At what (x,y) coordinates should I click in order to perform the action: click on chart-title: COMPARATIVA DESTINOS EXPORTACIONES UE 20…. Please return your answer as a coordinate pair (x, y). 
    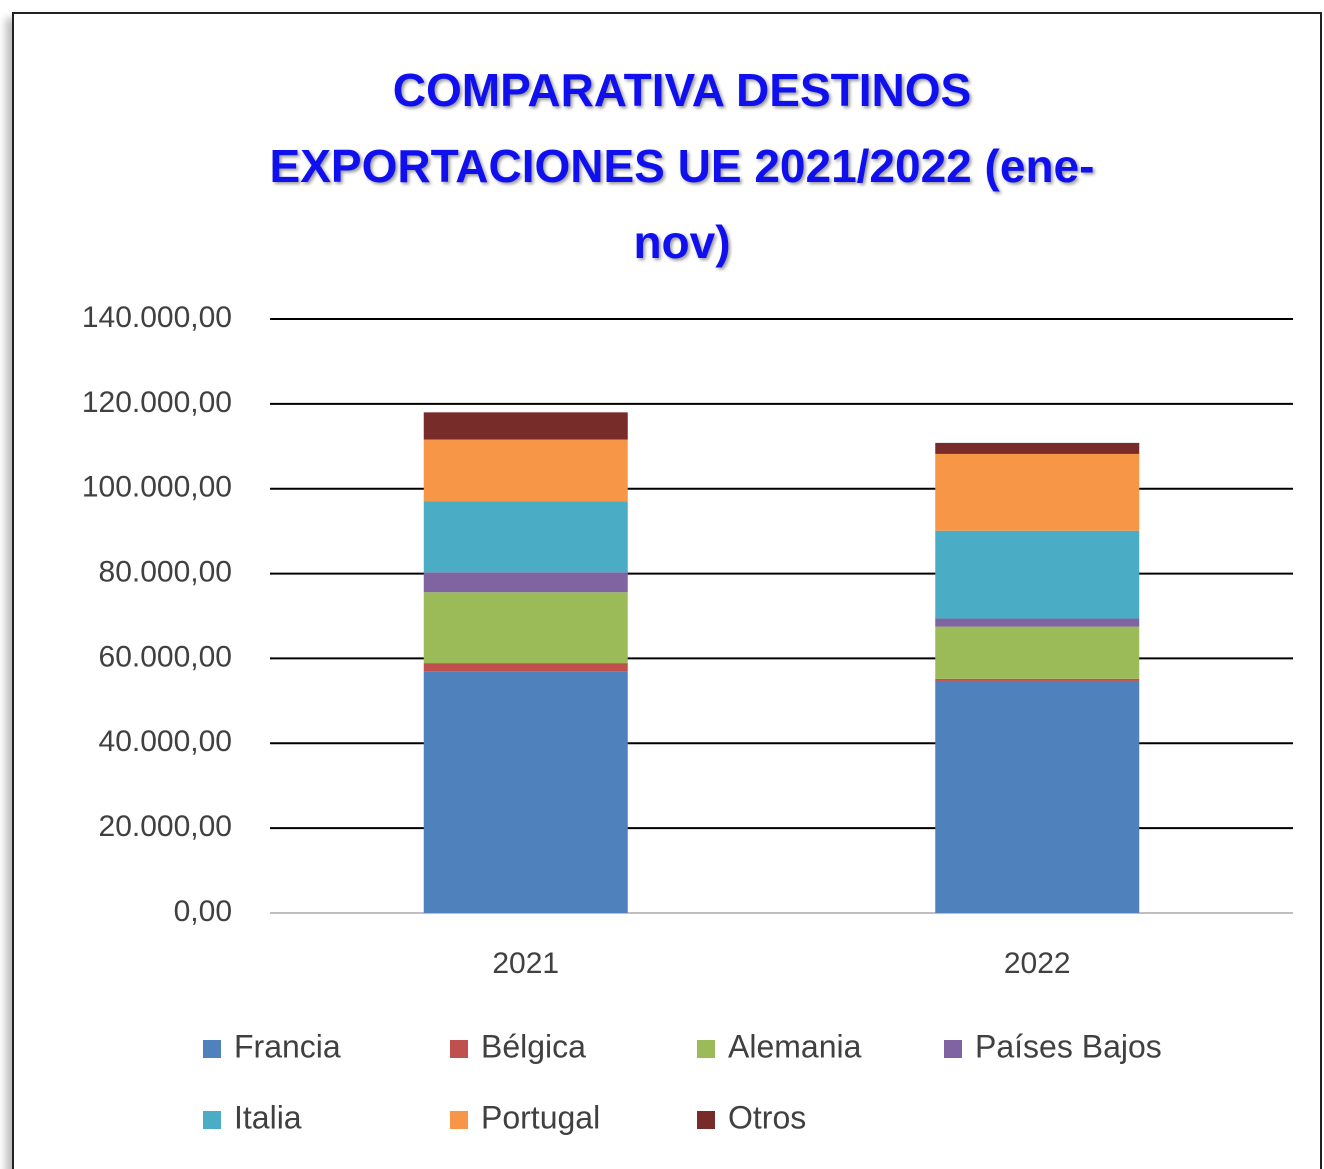
    Looking at the image, I should click on (682, 166).